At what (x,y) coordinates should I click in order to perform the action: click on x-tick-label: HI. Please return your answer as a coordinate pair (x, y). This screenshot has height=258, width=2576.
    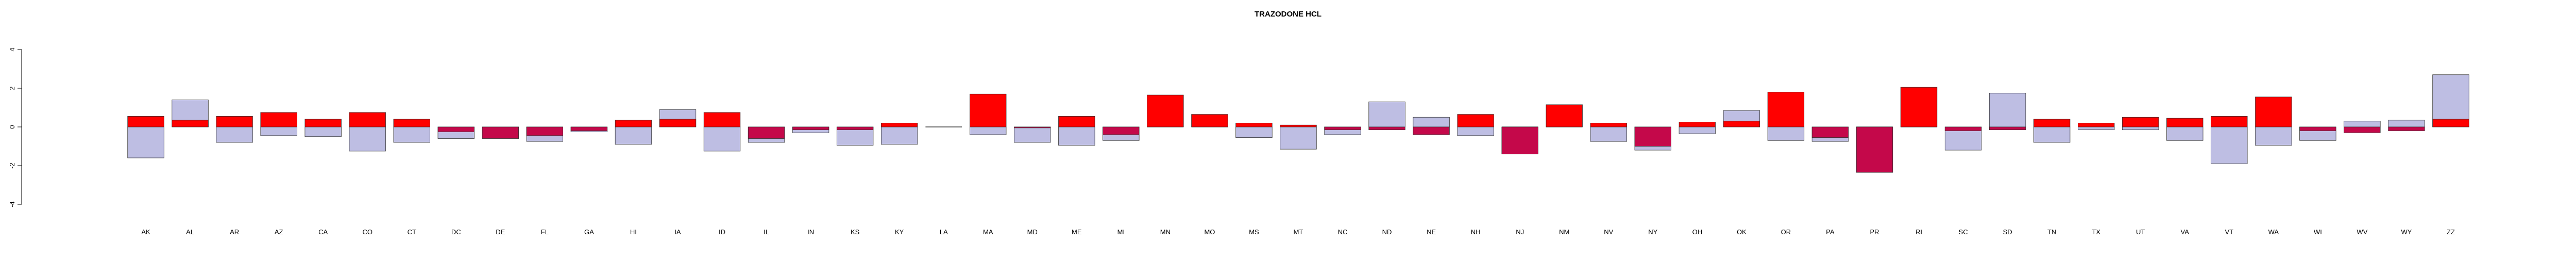
    Looking at the image, I should click on (633, 232).